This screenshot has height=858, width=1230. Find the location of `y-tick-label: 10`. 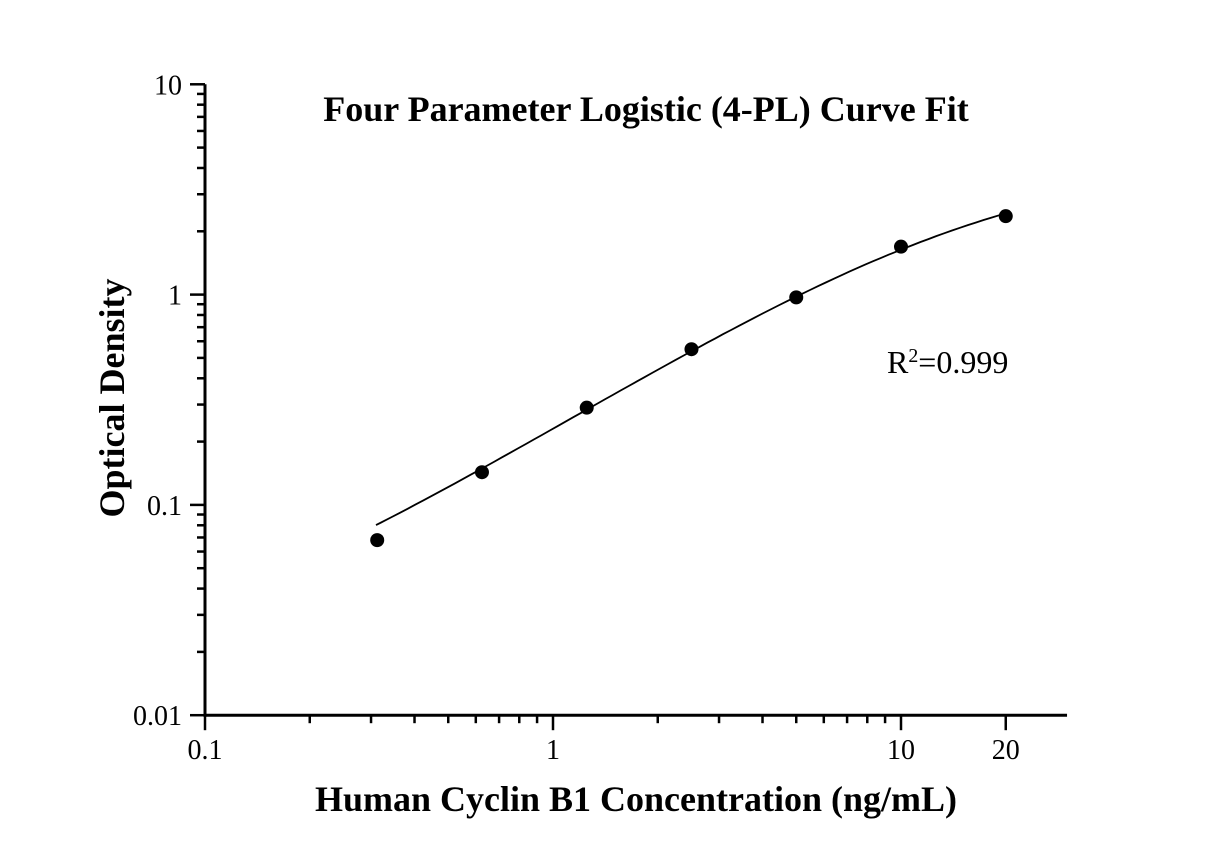

y-tick-label: 10 is located at coordinates (168, 85).